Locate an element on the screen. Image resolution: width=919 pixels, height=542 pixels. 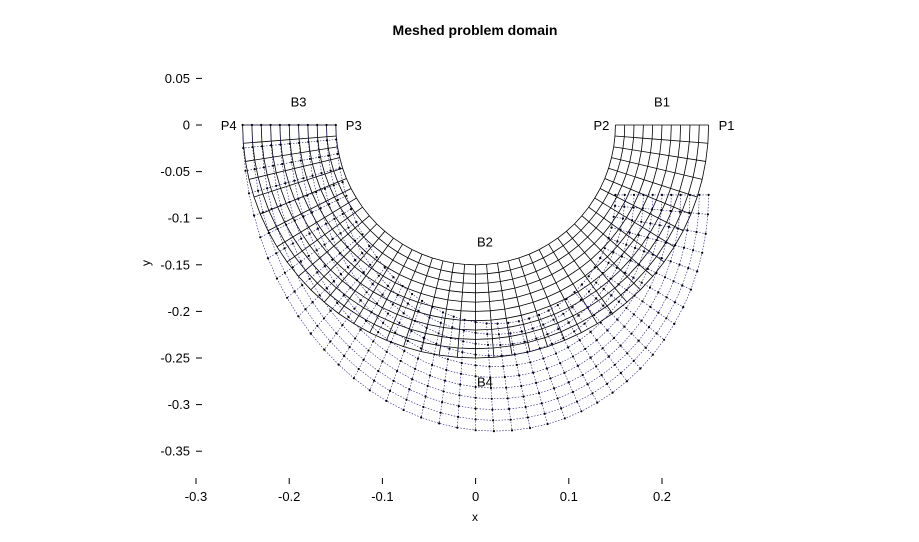
annotation-label: B2 is located at coordinates (485, 242).